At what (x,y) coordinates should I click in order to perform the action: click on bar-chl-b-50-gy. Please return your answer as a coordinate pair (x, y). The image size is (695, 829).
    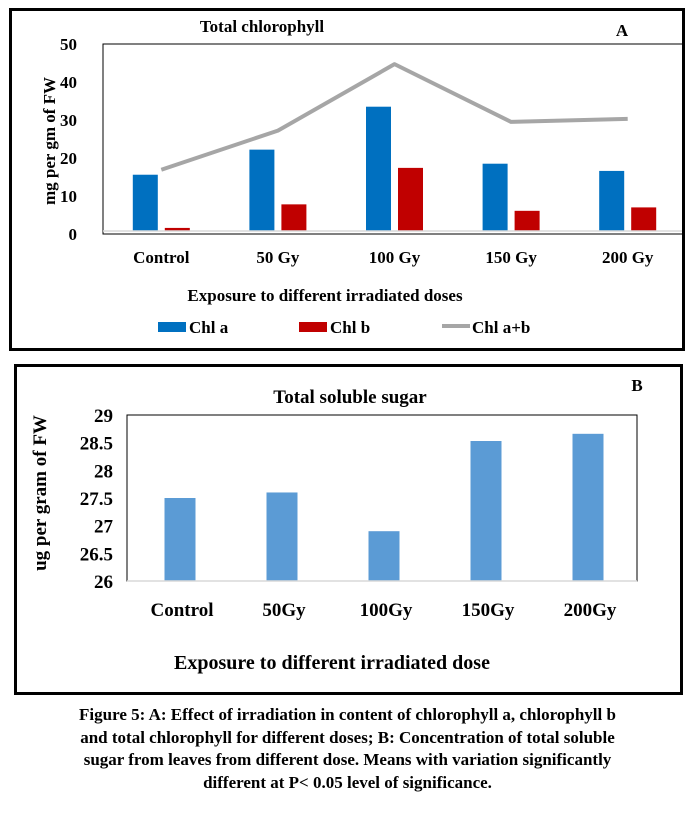
    Looking at the image, I should click on (294, 217).